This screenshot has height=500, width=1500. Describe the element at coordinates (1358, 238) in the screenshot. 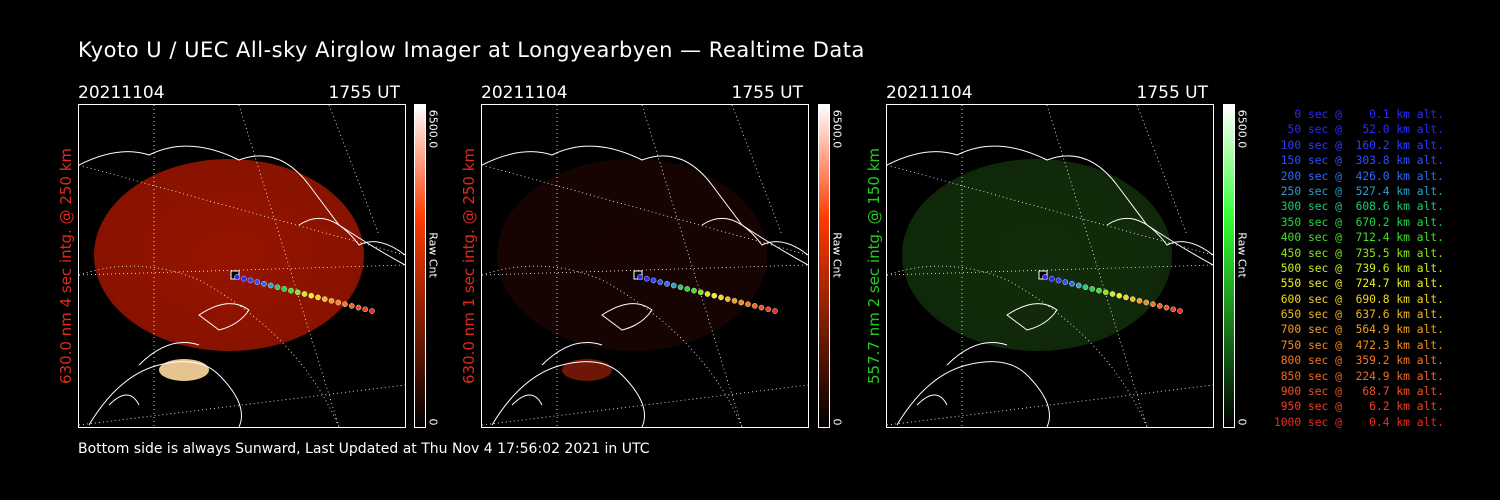

I see `legend-row: 400 sec @ 712.4 km alt.` at that location.